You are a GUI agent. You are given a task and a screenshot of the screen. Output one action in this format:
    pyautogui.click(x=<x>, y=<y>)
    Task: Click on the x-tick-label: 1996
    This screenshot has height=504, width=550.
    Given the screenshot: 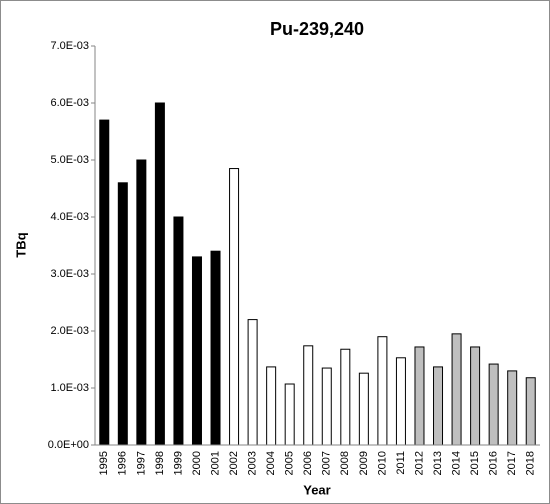 What is the action you would take?
    pyautogui.click(x=123, y=463)
    